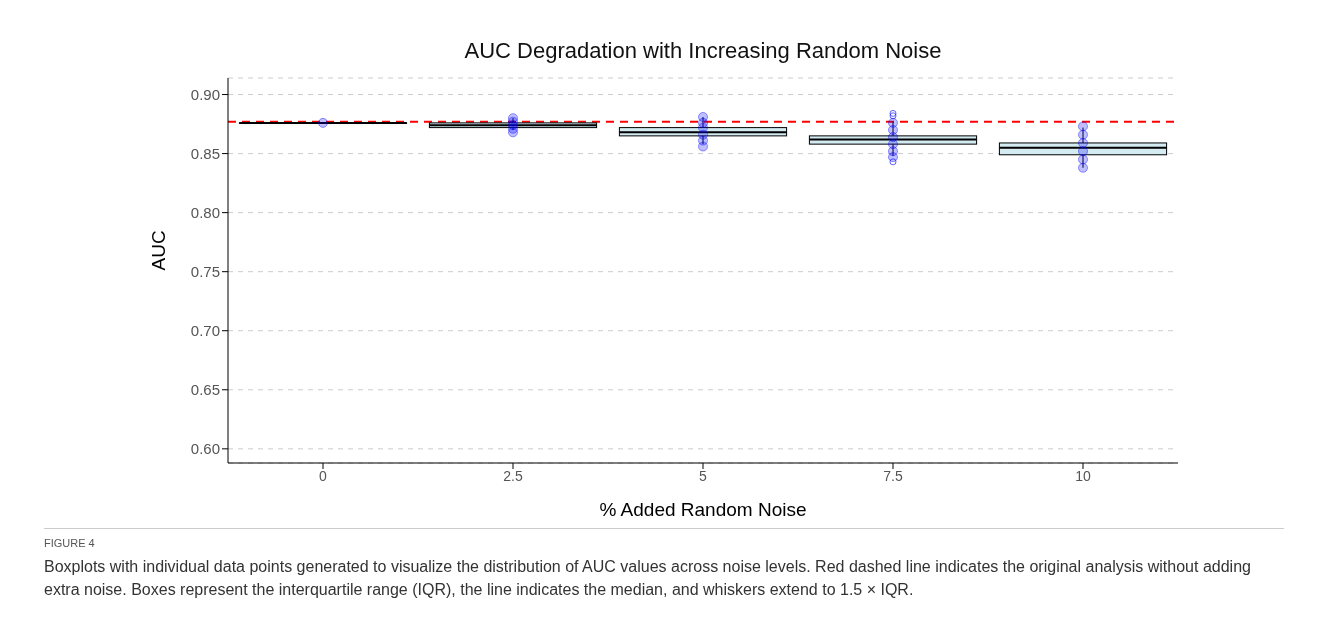 This screenshot has height=635, width=1322. What do you see at coordinates (323, 475) in the screenshot?
I see `x-tick-label: 0` at bounding box center [323, 475].